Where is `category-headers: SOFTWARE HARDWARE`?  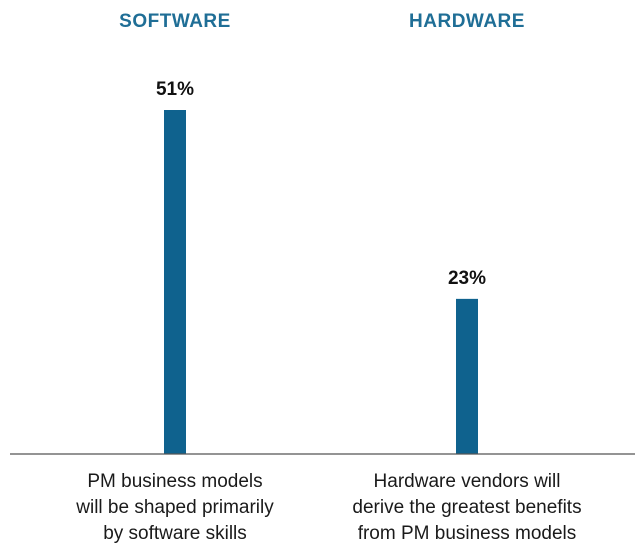
category-headers: SOFTWARE HARDWARE is located at coordinates (322, 21).